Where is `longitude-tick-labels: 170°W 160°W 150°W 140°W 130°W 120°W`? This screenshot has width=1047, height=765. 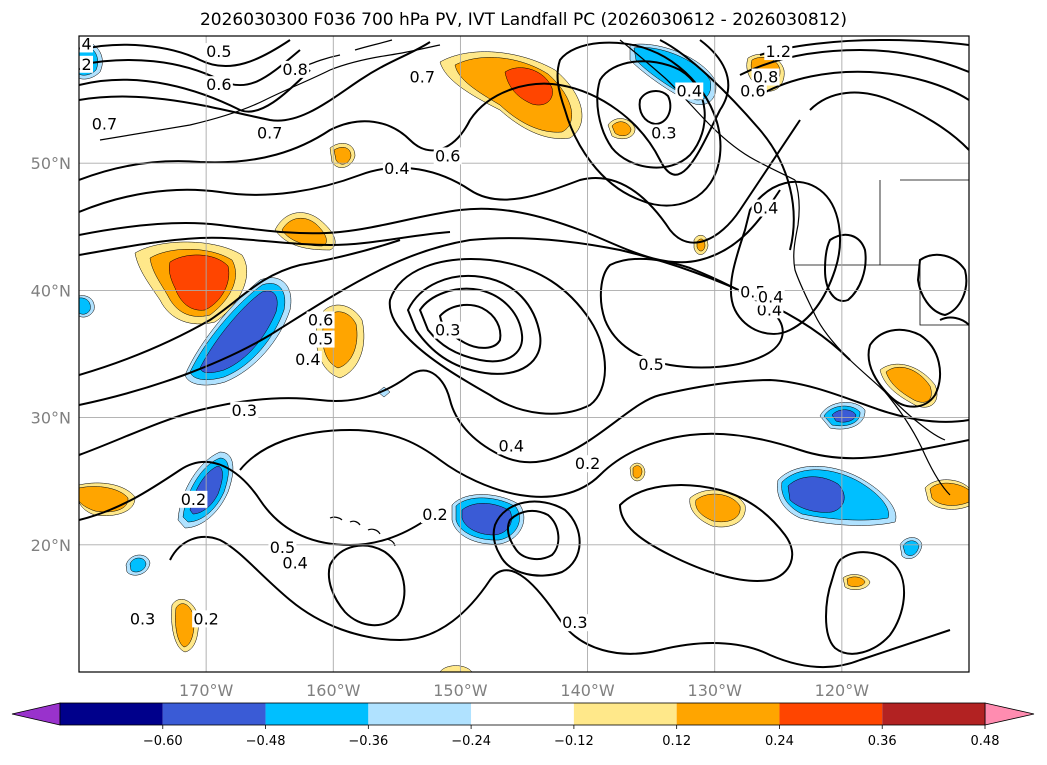 longitude-tick-labels: 170°W 160°W 150°W 140°W 130°W 120°W is located at coordinates (524, 690).